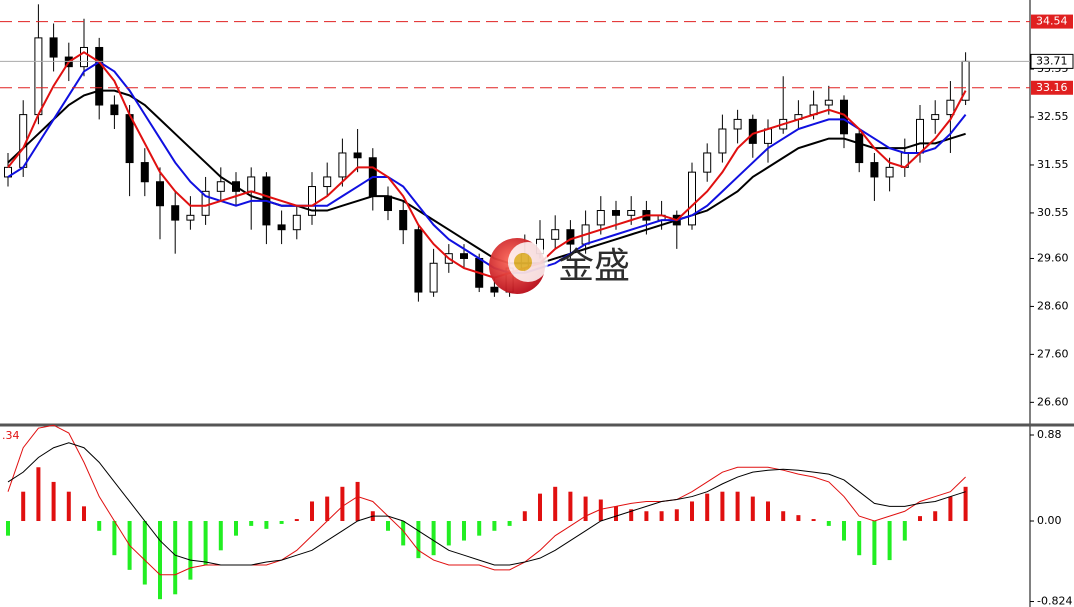 Image resolution: width=1074 pixels, height=607 pixels. I want to click on y-tick-label: -0.824, so click(1054, 601).